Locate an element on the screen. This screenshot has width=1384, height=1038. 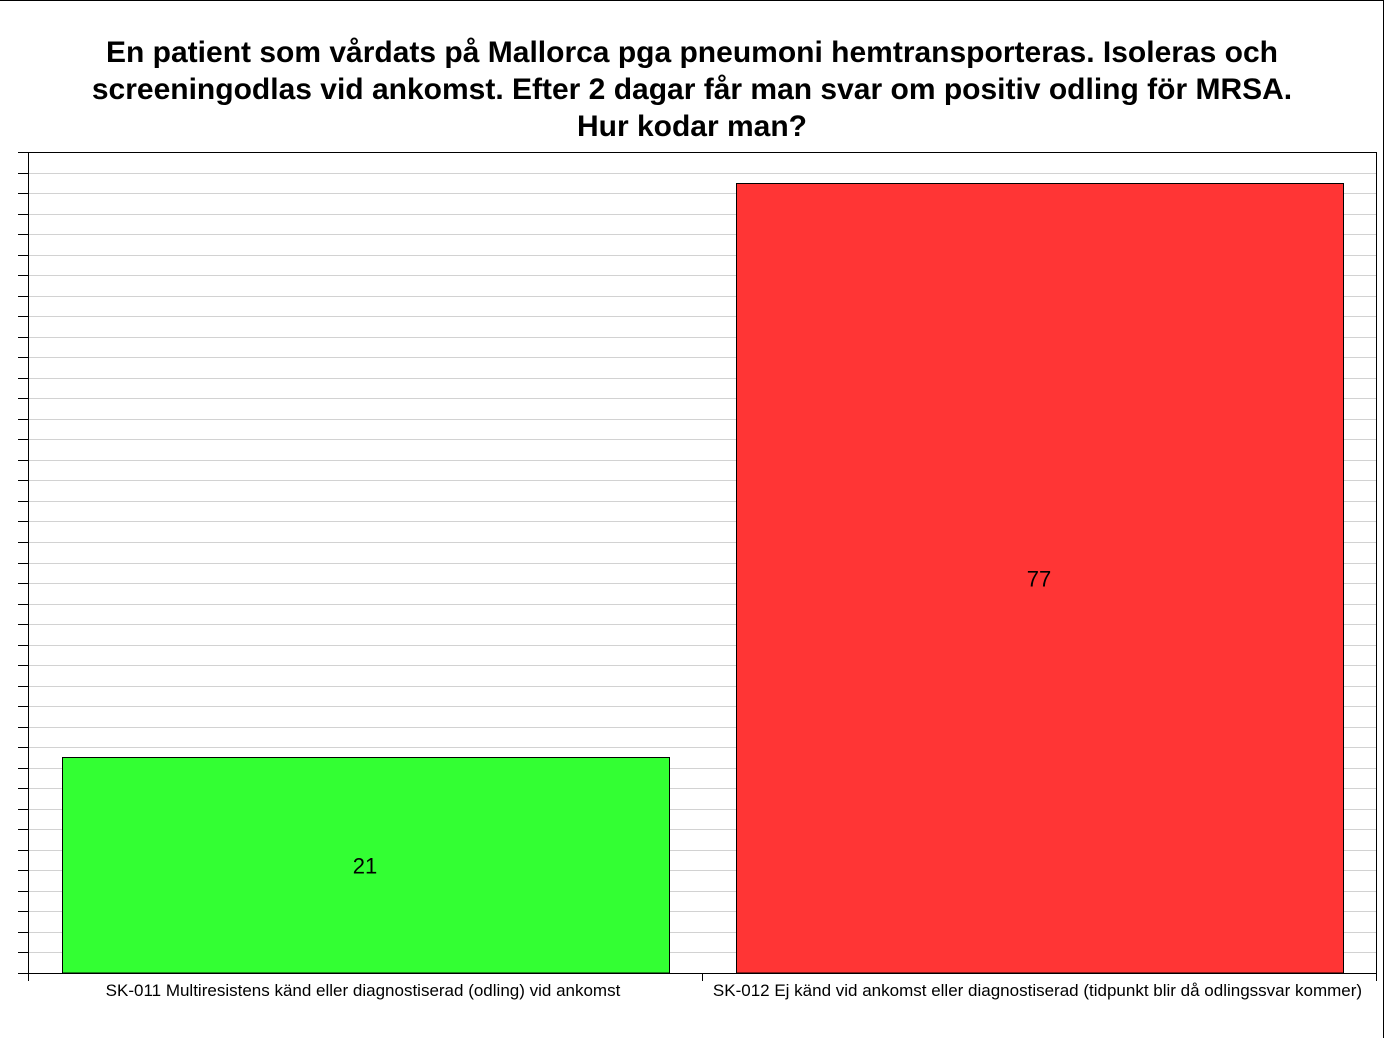
data-label-bar-1: 21 is located at coordinates (365, 865).